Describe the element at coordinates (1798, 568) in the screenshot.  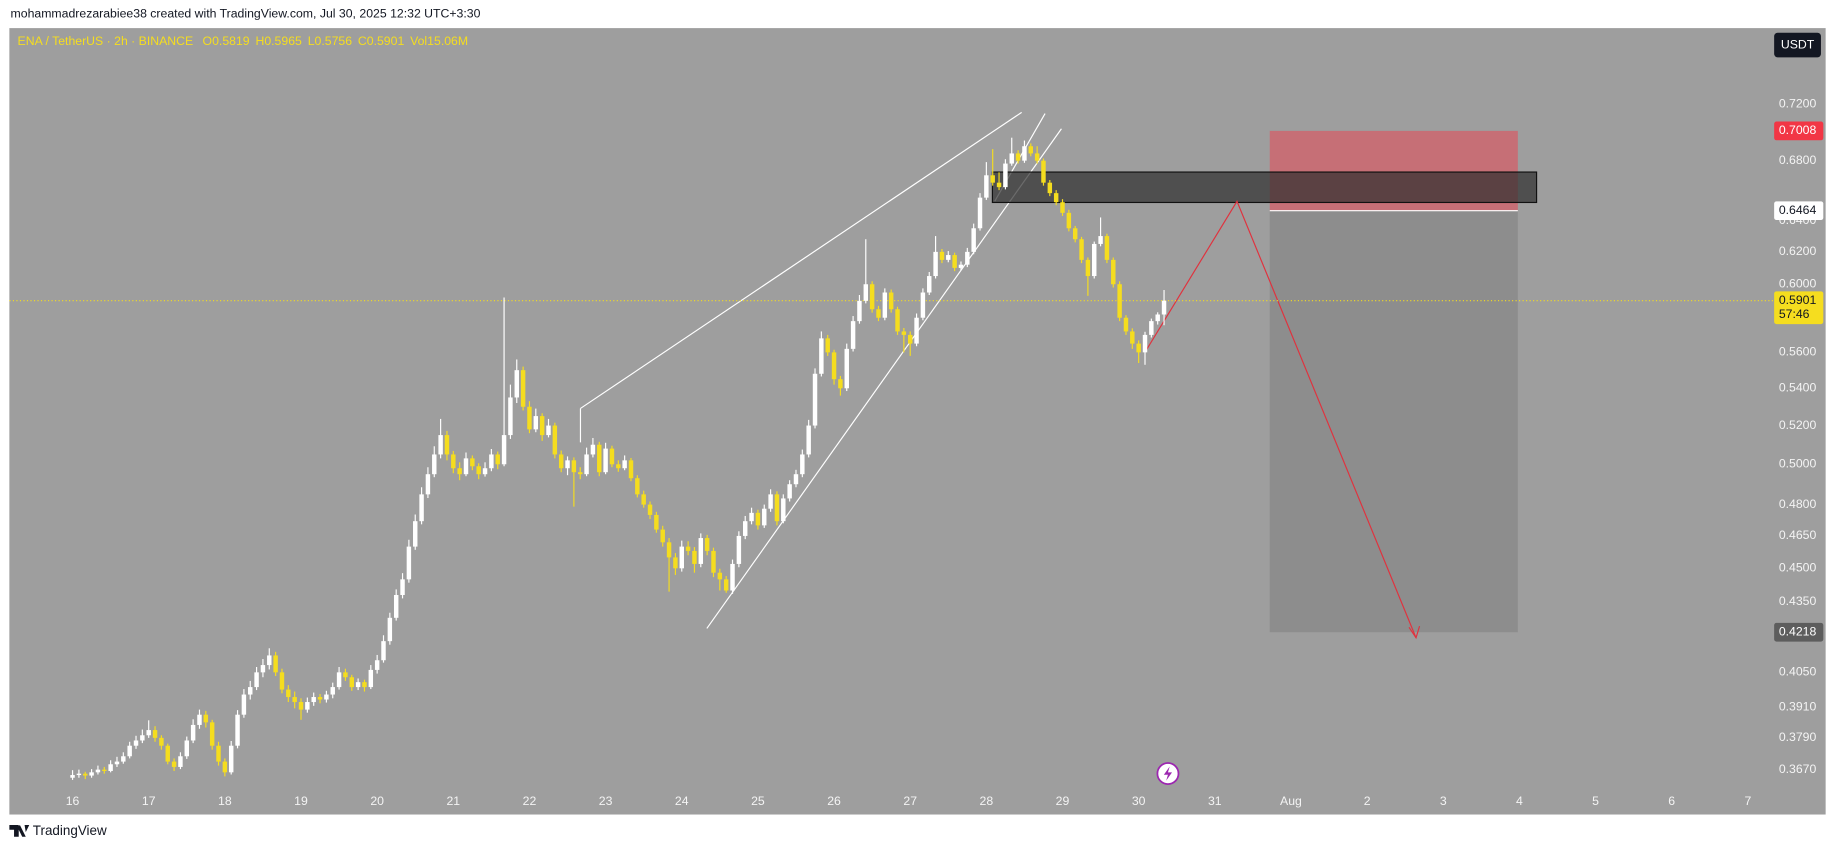
I see `y-tick-label: 0.4500` at that location.